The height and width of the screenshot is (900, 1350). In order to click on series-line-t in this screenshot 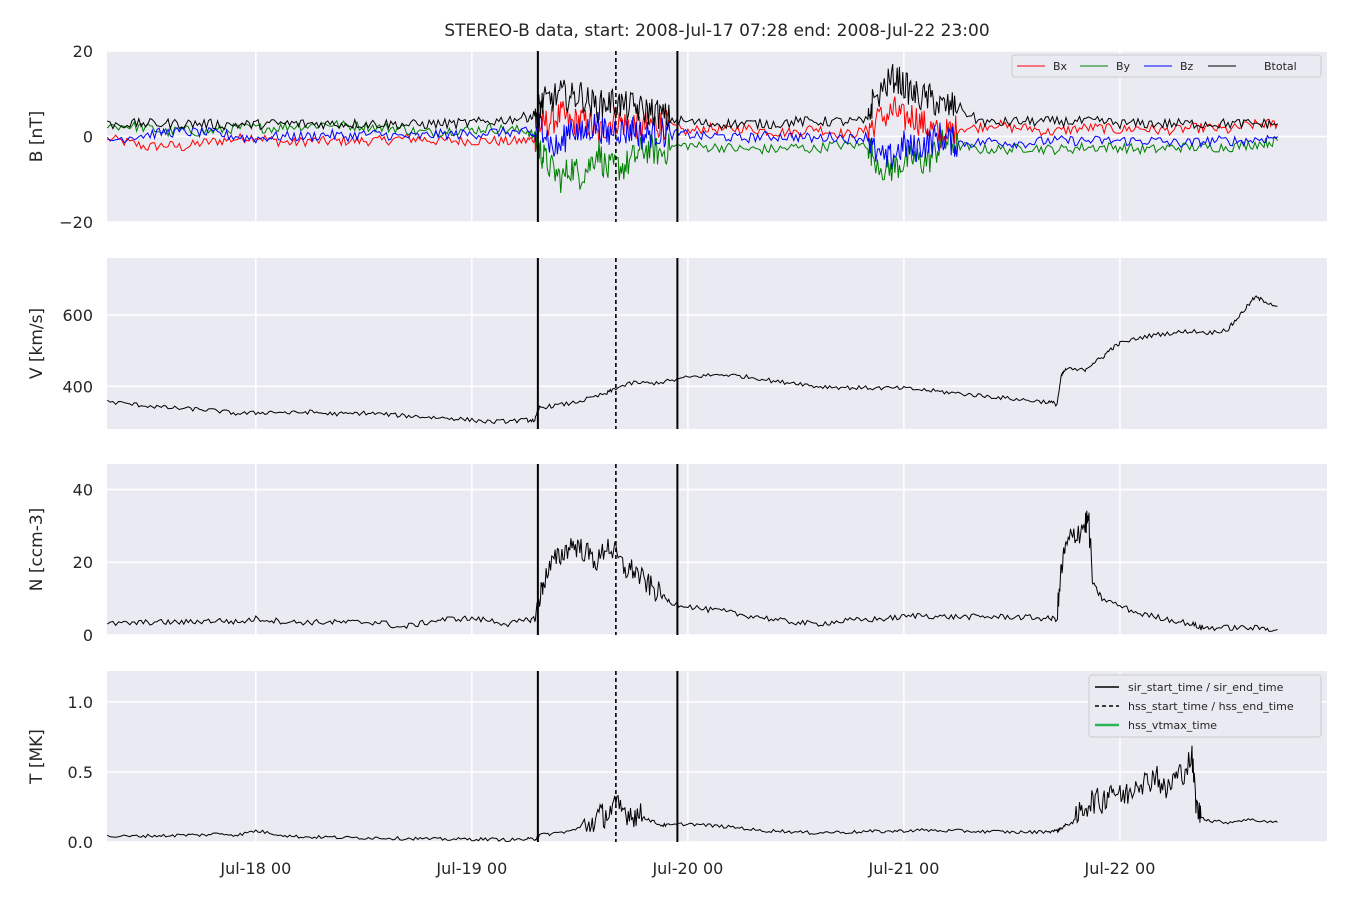, I will do `click(692, 793)`.